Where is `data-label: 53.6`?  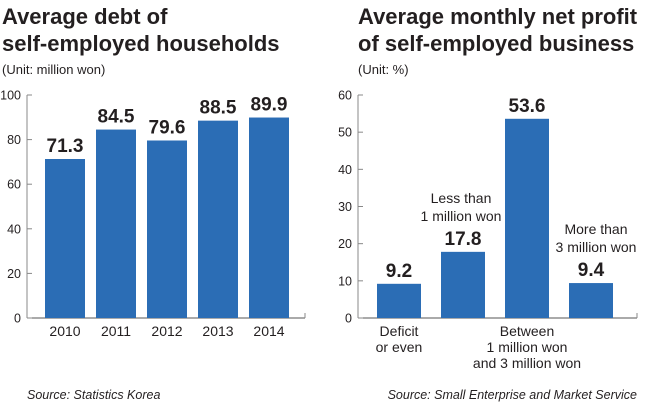 data-label: 53.6 is located at coordinates (527, 106).